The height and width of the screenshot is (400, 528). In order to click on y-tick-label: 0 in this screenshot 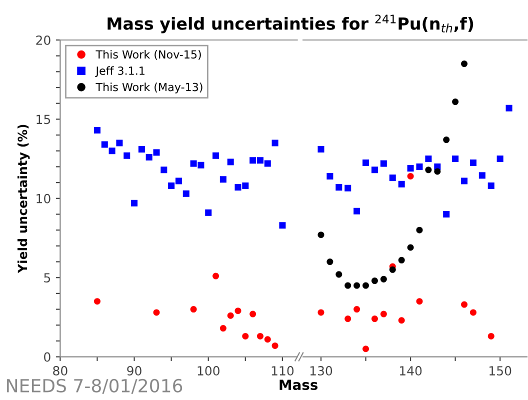, I will do `click(47, 357)`.